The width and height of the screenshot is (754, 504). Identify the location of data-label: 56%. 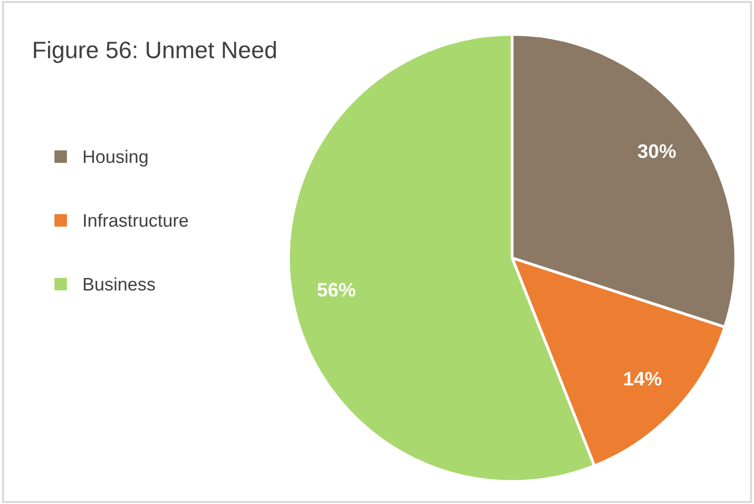
(337, 289).